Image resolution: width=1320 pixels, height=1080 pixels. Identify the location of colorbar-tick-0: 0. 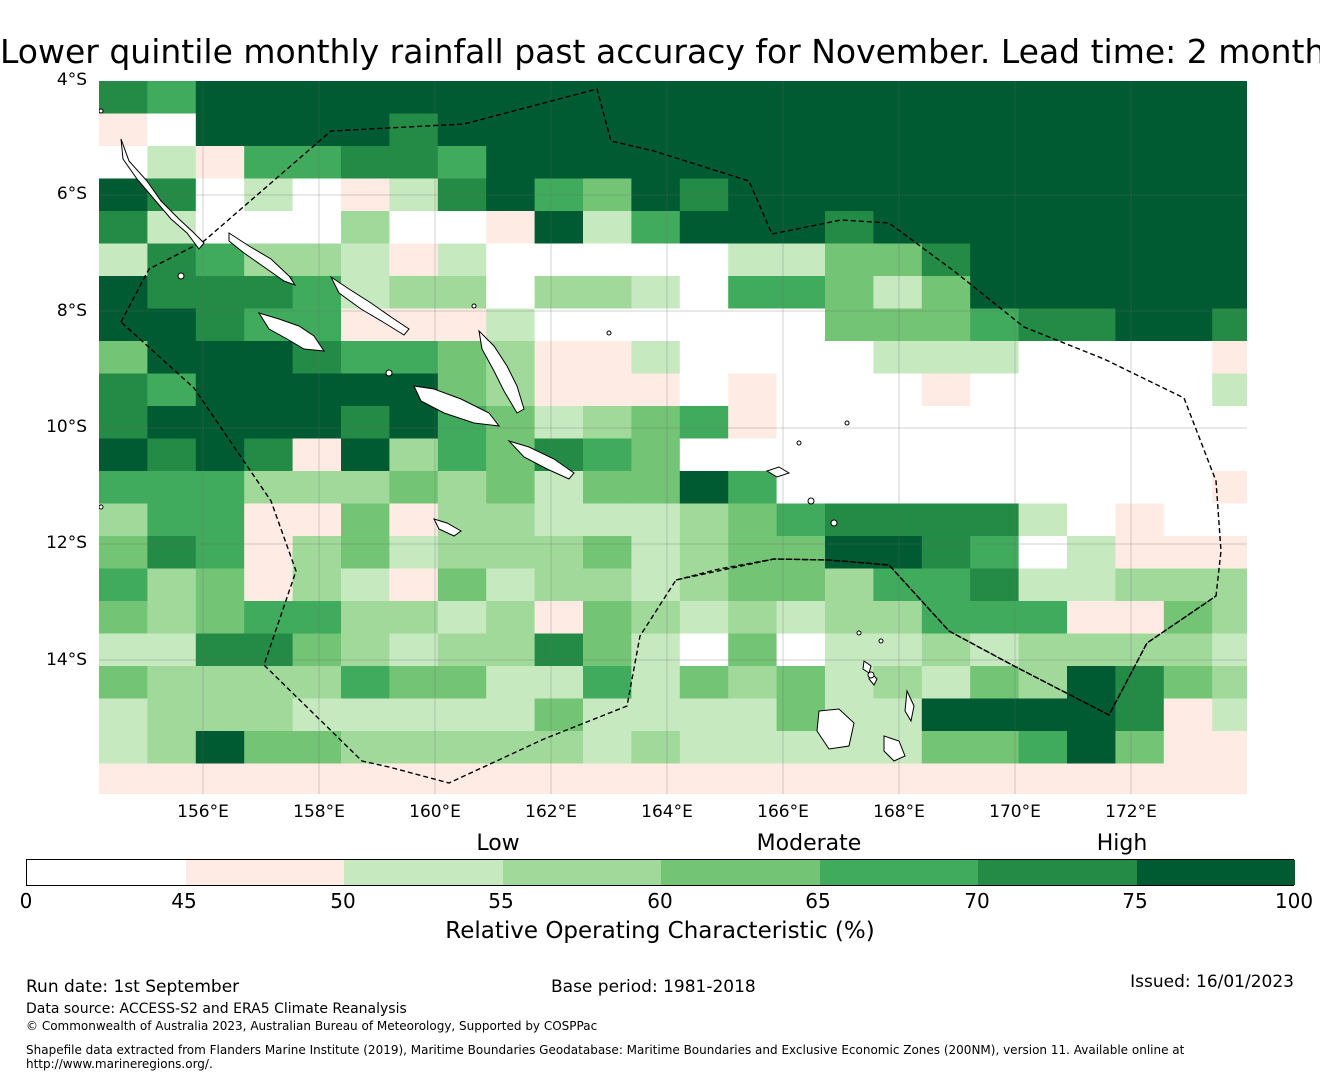
(26, 901).